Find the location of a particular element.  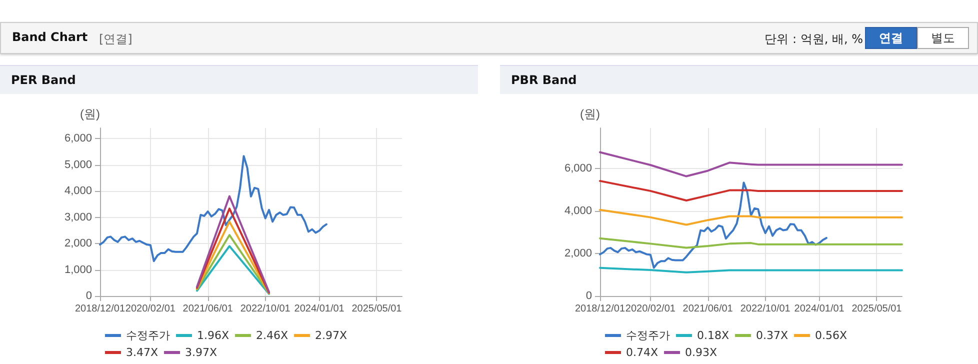

y-tick-label: 1,000 is located at coordinates (78, 270).